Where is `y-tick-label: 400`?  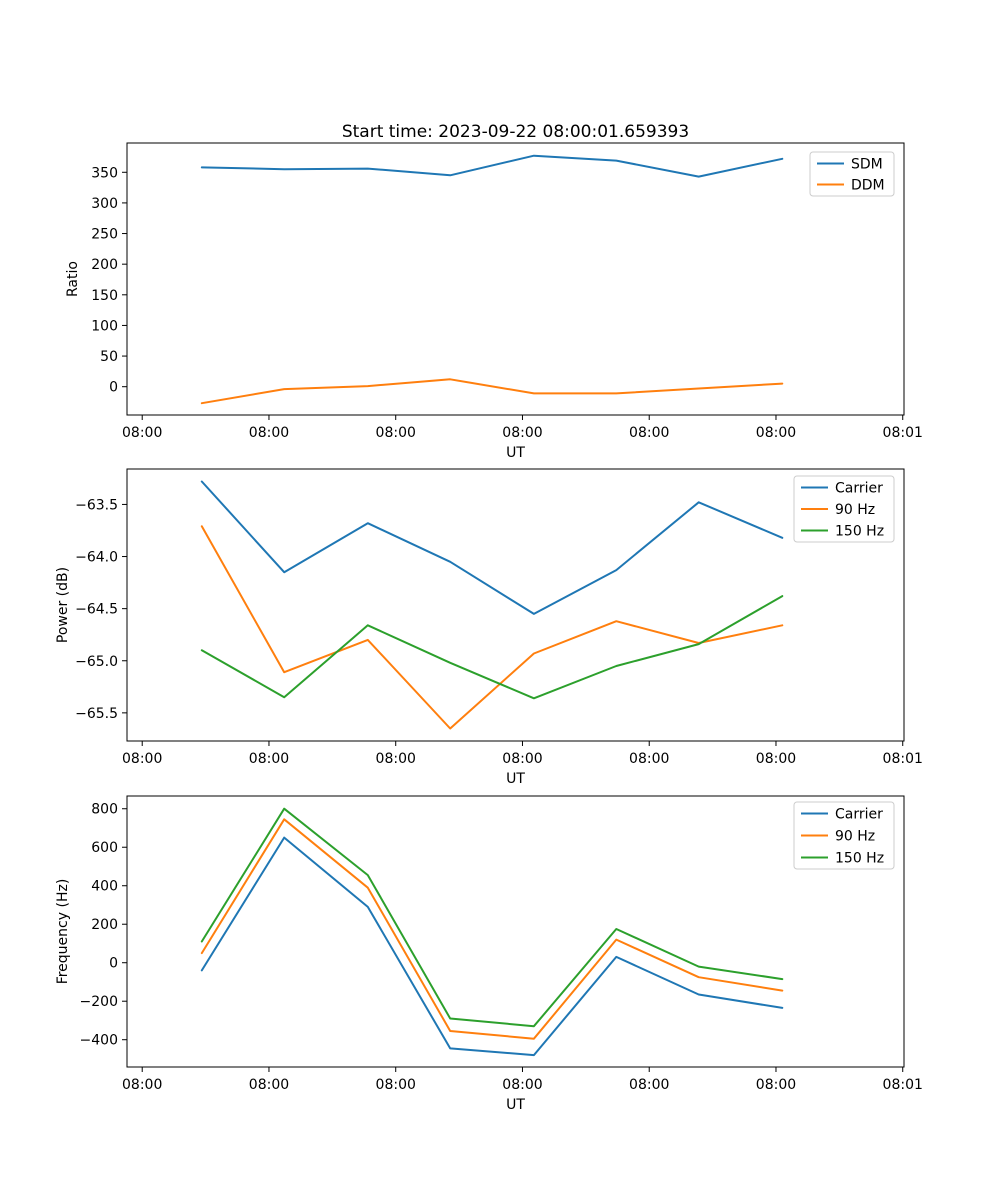 y-tick-label: 400 is located at coordinates (104, 887).